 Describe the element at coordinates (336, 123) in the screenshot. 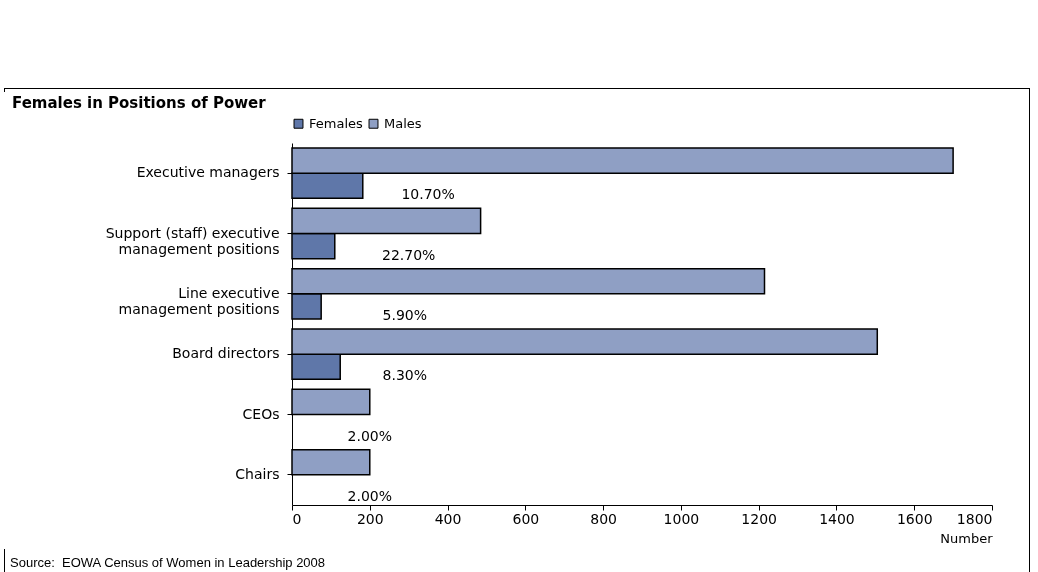

I see `legend-label: Females` at that location.